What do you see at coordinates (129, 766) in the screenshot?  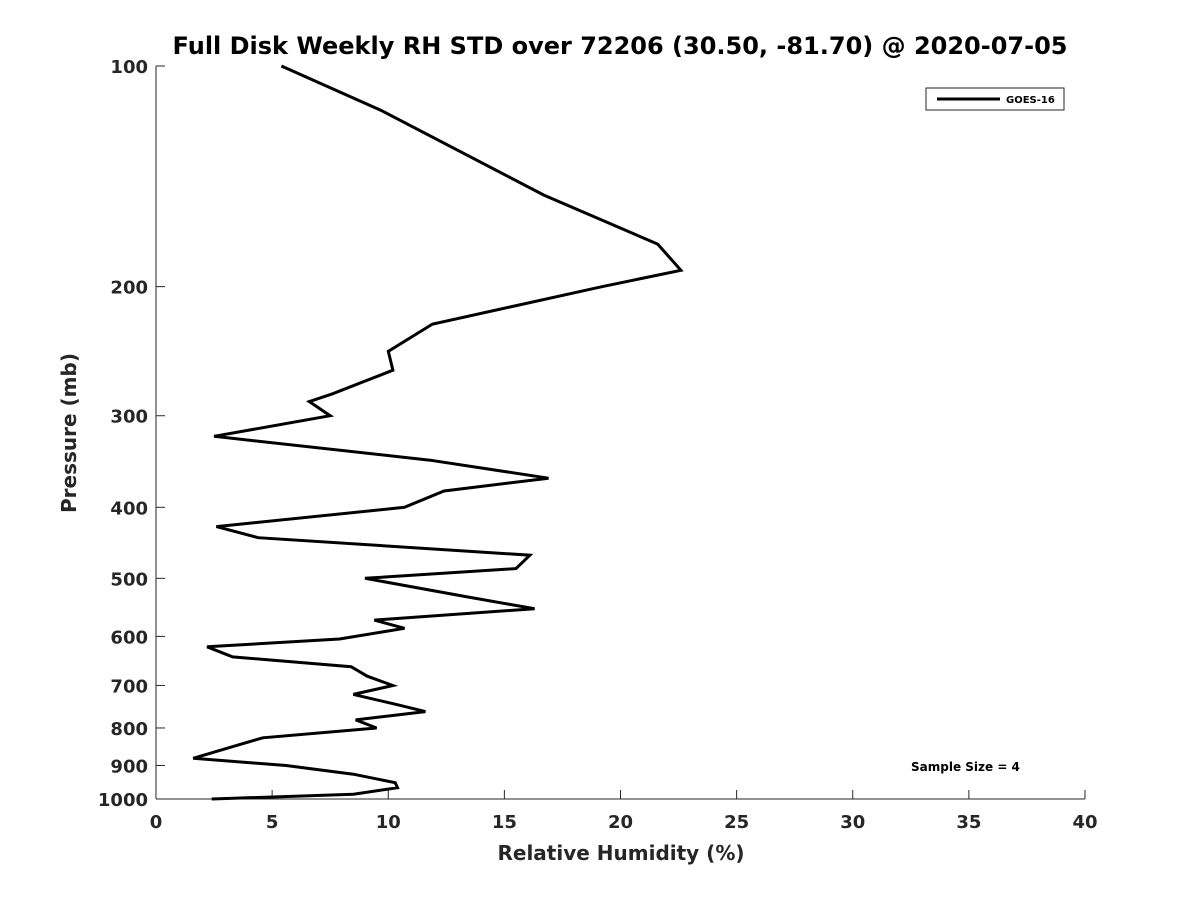 I see `y-tick-label: 900` at bounding box center [129, 766].